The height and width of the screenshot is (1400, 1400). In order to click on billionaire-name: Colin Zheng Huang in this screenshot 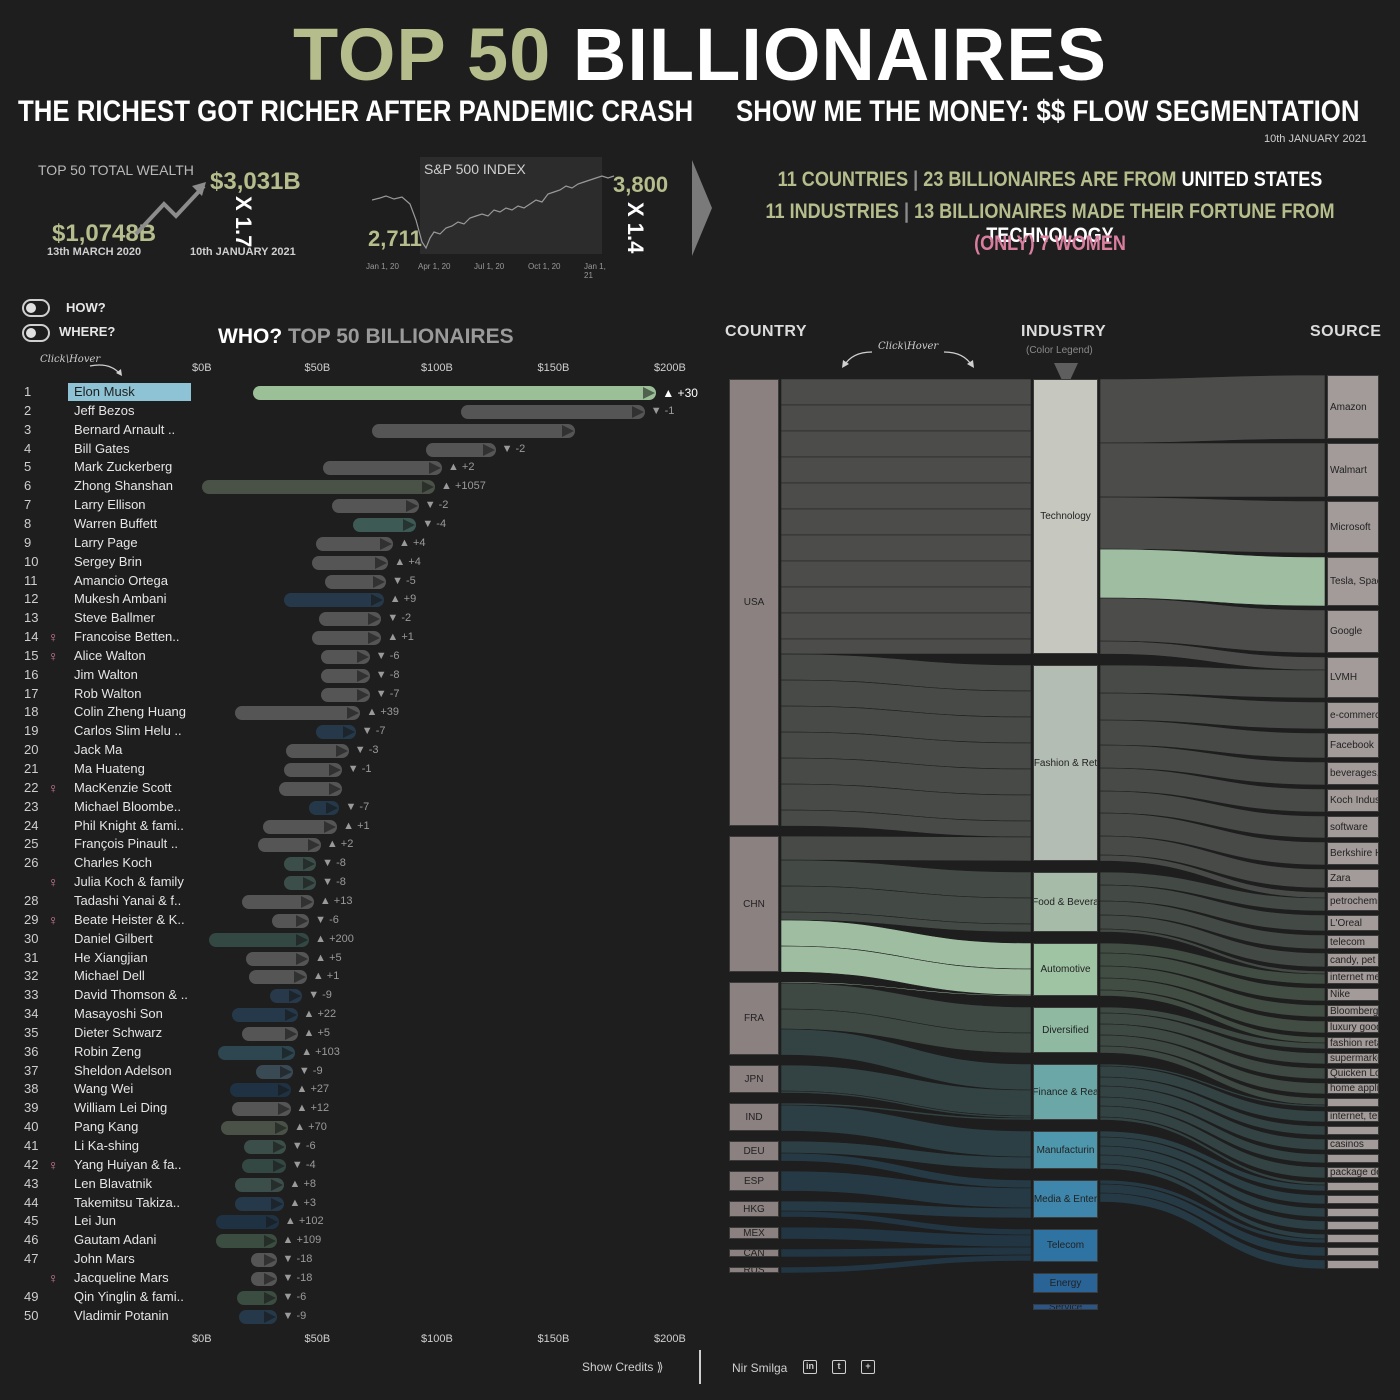, I will do `click(130, 712)`.